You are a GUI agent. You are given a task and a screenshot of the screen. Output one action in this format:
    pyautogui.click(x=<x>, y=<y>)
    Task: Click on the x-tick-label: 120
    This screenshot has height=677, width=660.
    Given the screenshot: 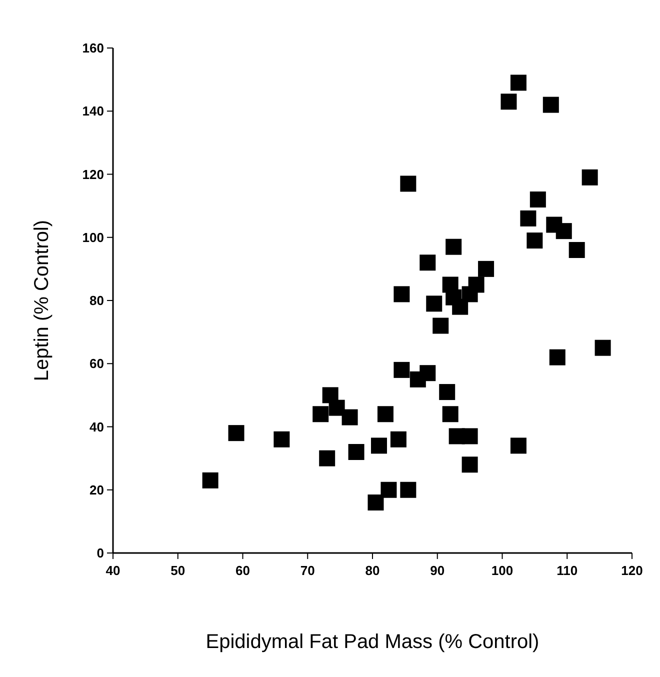 What is the action you would take?
    pyautogui.click(x=632, y=570)
    